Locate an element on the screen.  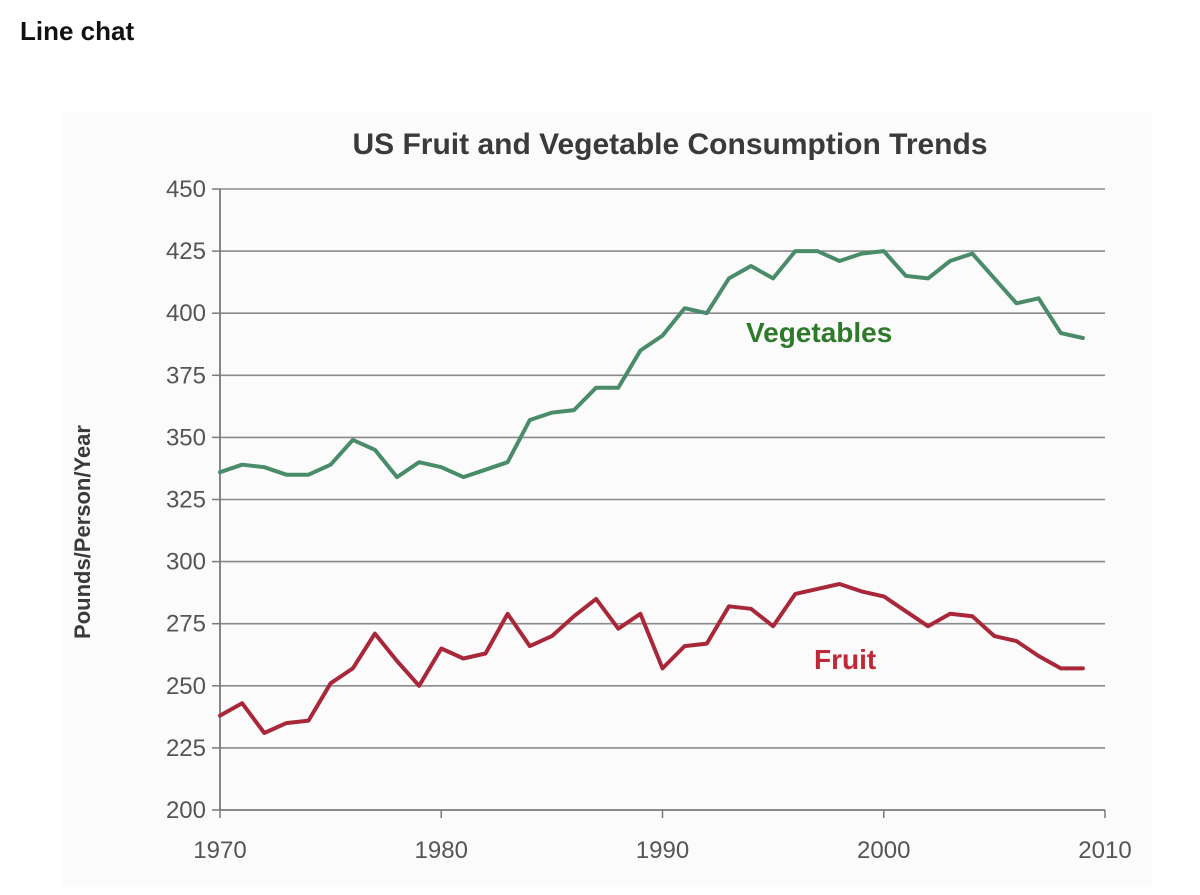
page-heading: Line chat is located at coordinates (77, 31).